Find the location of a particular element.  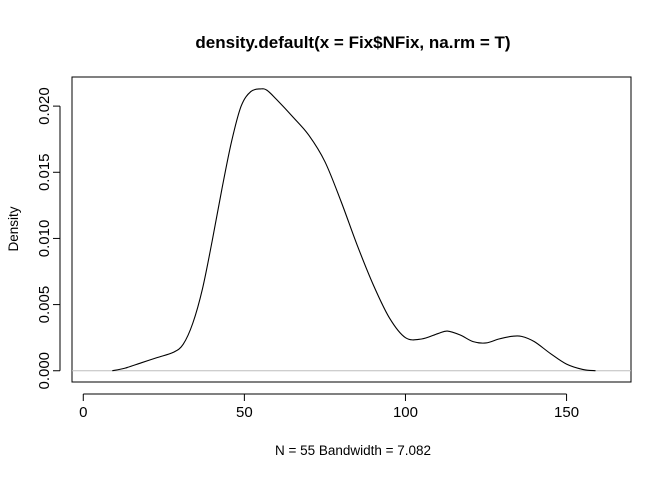

x-tick-label: 50 is located at coordinates (244, 412).